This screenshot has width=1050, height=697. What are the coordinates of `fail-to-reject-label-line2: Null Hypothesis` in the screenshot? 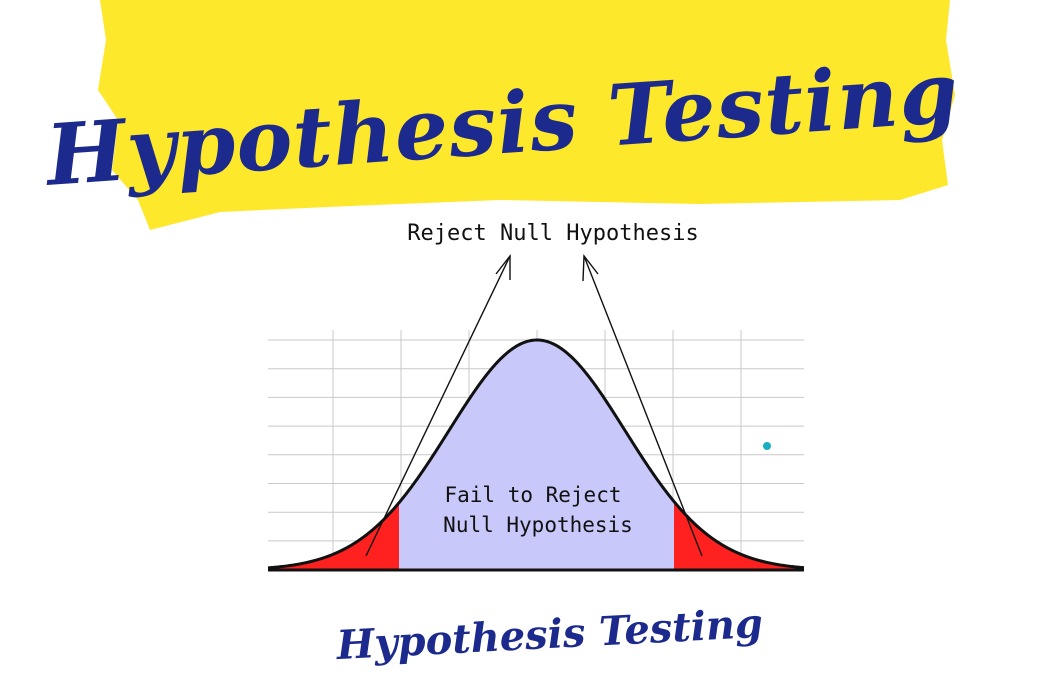 It's located at (538, 525).